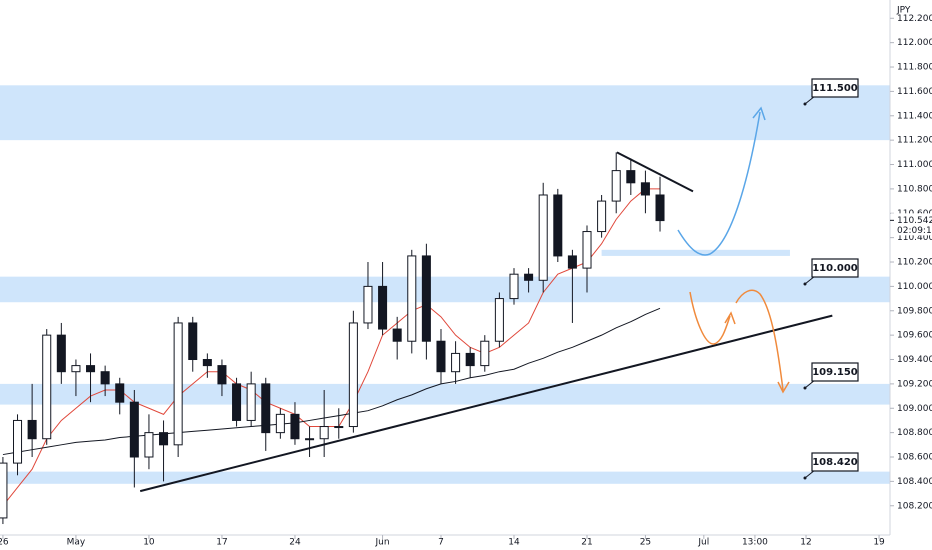 This screenshot has height=550, width=932. Describe the element at coordinates (914, 263) in the screenshot. I see `y-tick-label: 110.200` at that location.